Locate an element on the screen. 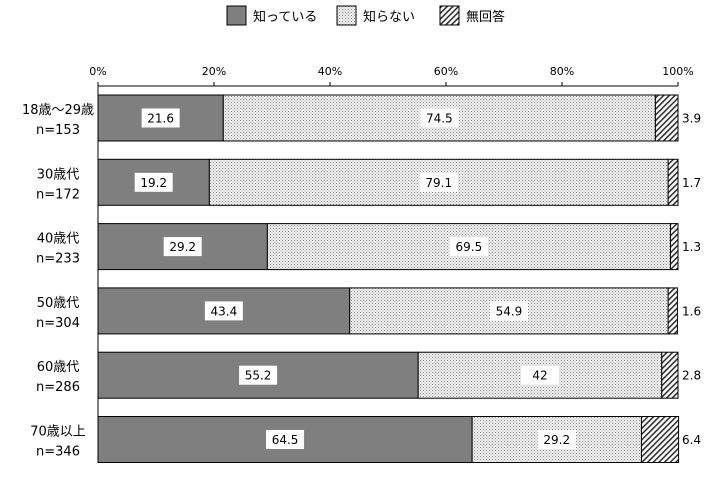 The width and height of the screenshot is (710, 485). category-label: 60歳代 is located at coordinates (58, 367).